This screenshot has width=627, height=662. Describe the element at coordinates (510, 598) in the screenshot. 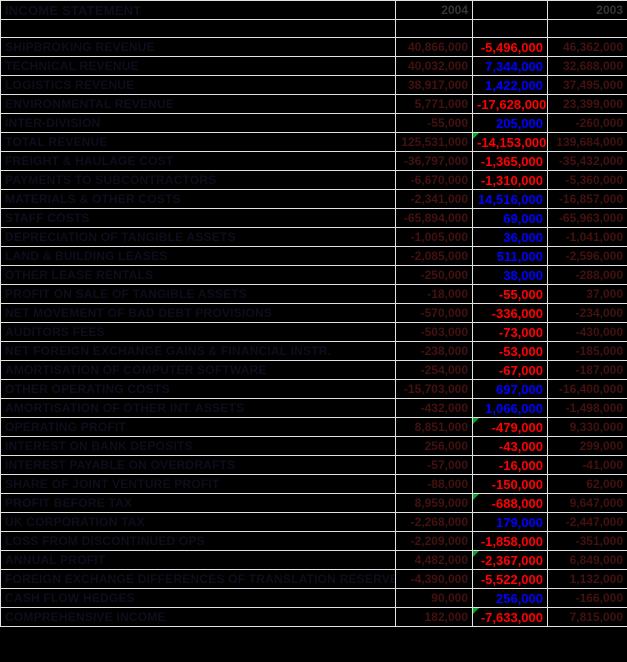

I see `value-change-cell: 256,000` at that location.